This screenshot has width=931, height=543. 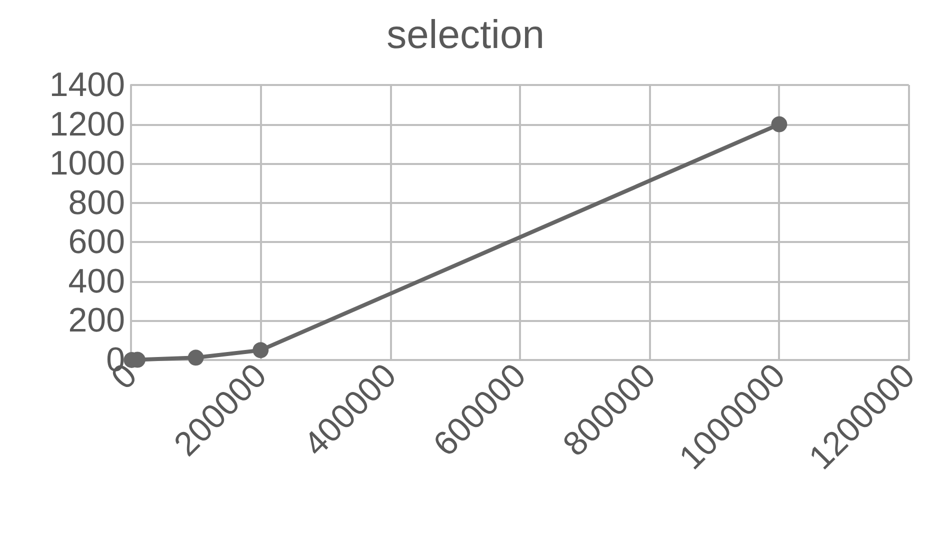 I want to click on y-tick-label: 200, so click(x=96, y=321).